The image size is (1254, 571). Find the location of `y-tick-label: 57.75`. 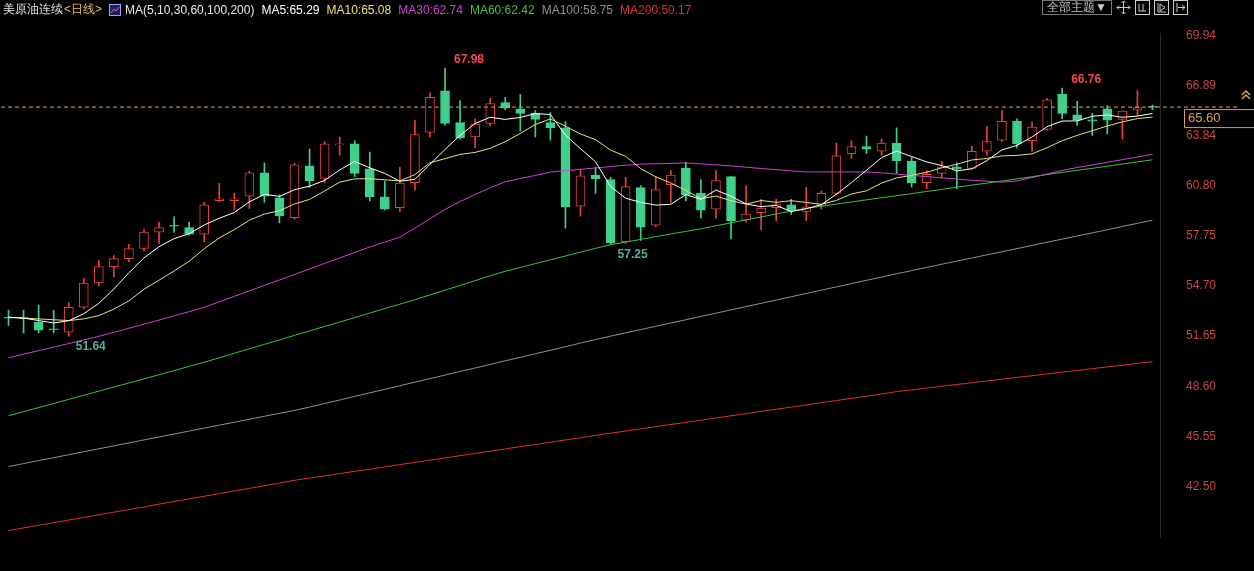

y-tick-label: 57.75 is located at coordinates (1201, 235).